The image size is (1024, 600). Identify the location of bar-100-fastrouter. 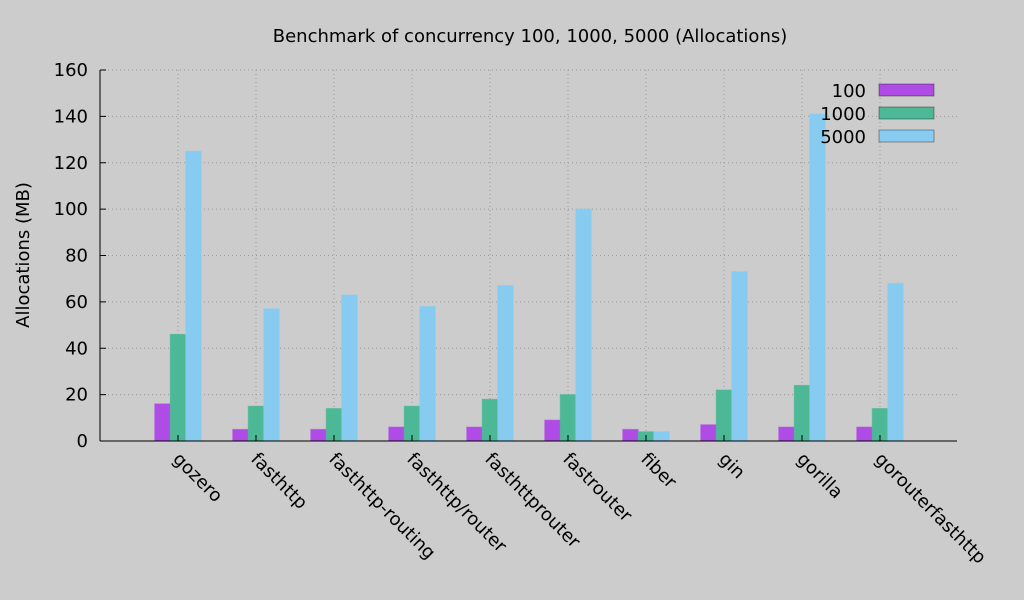
(552, 430).